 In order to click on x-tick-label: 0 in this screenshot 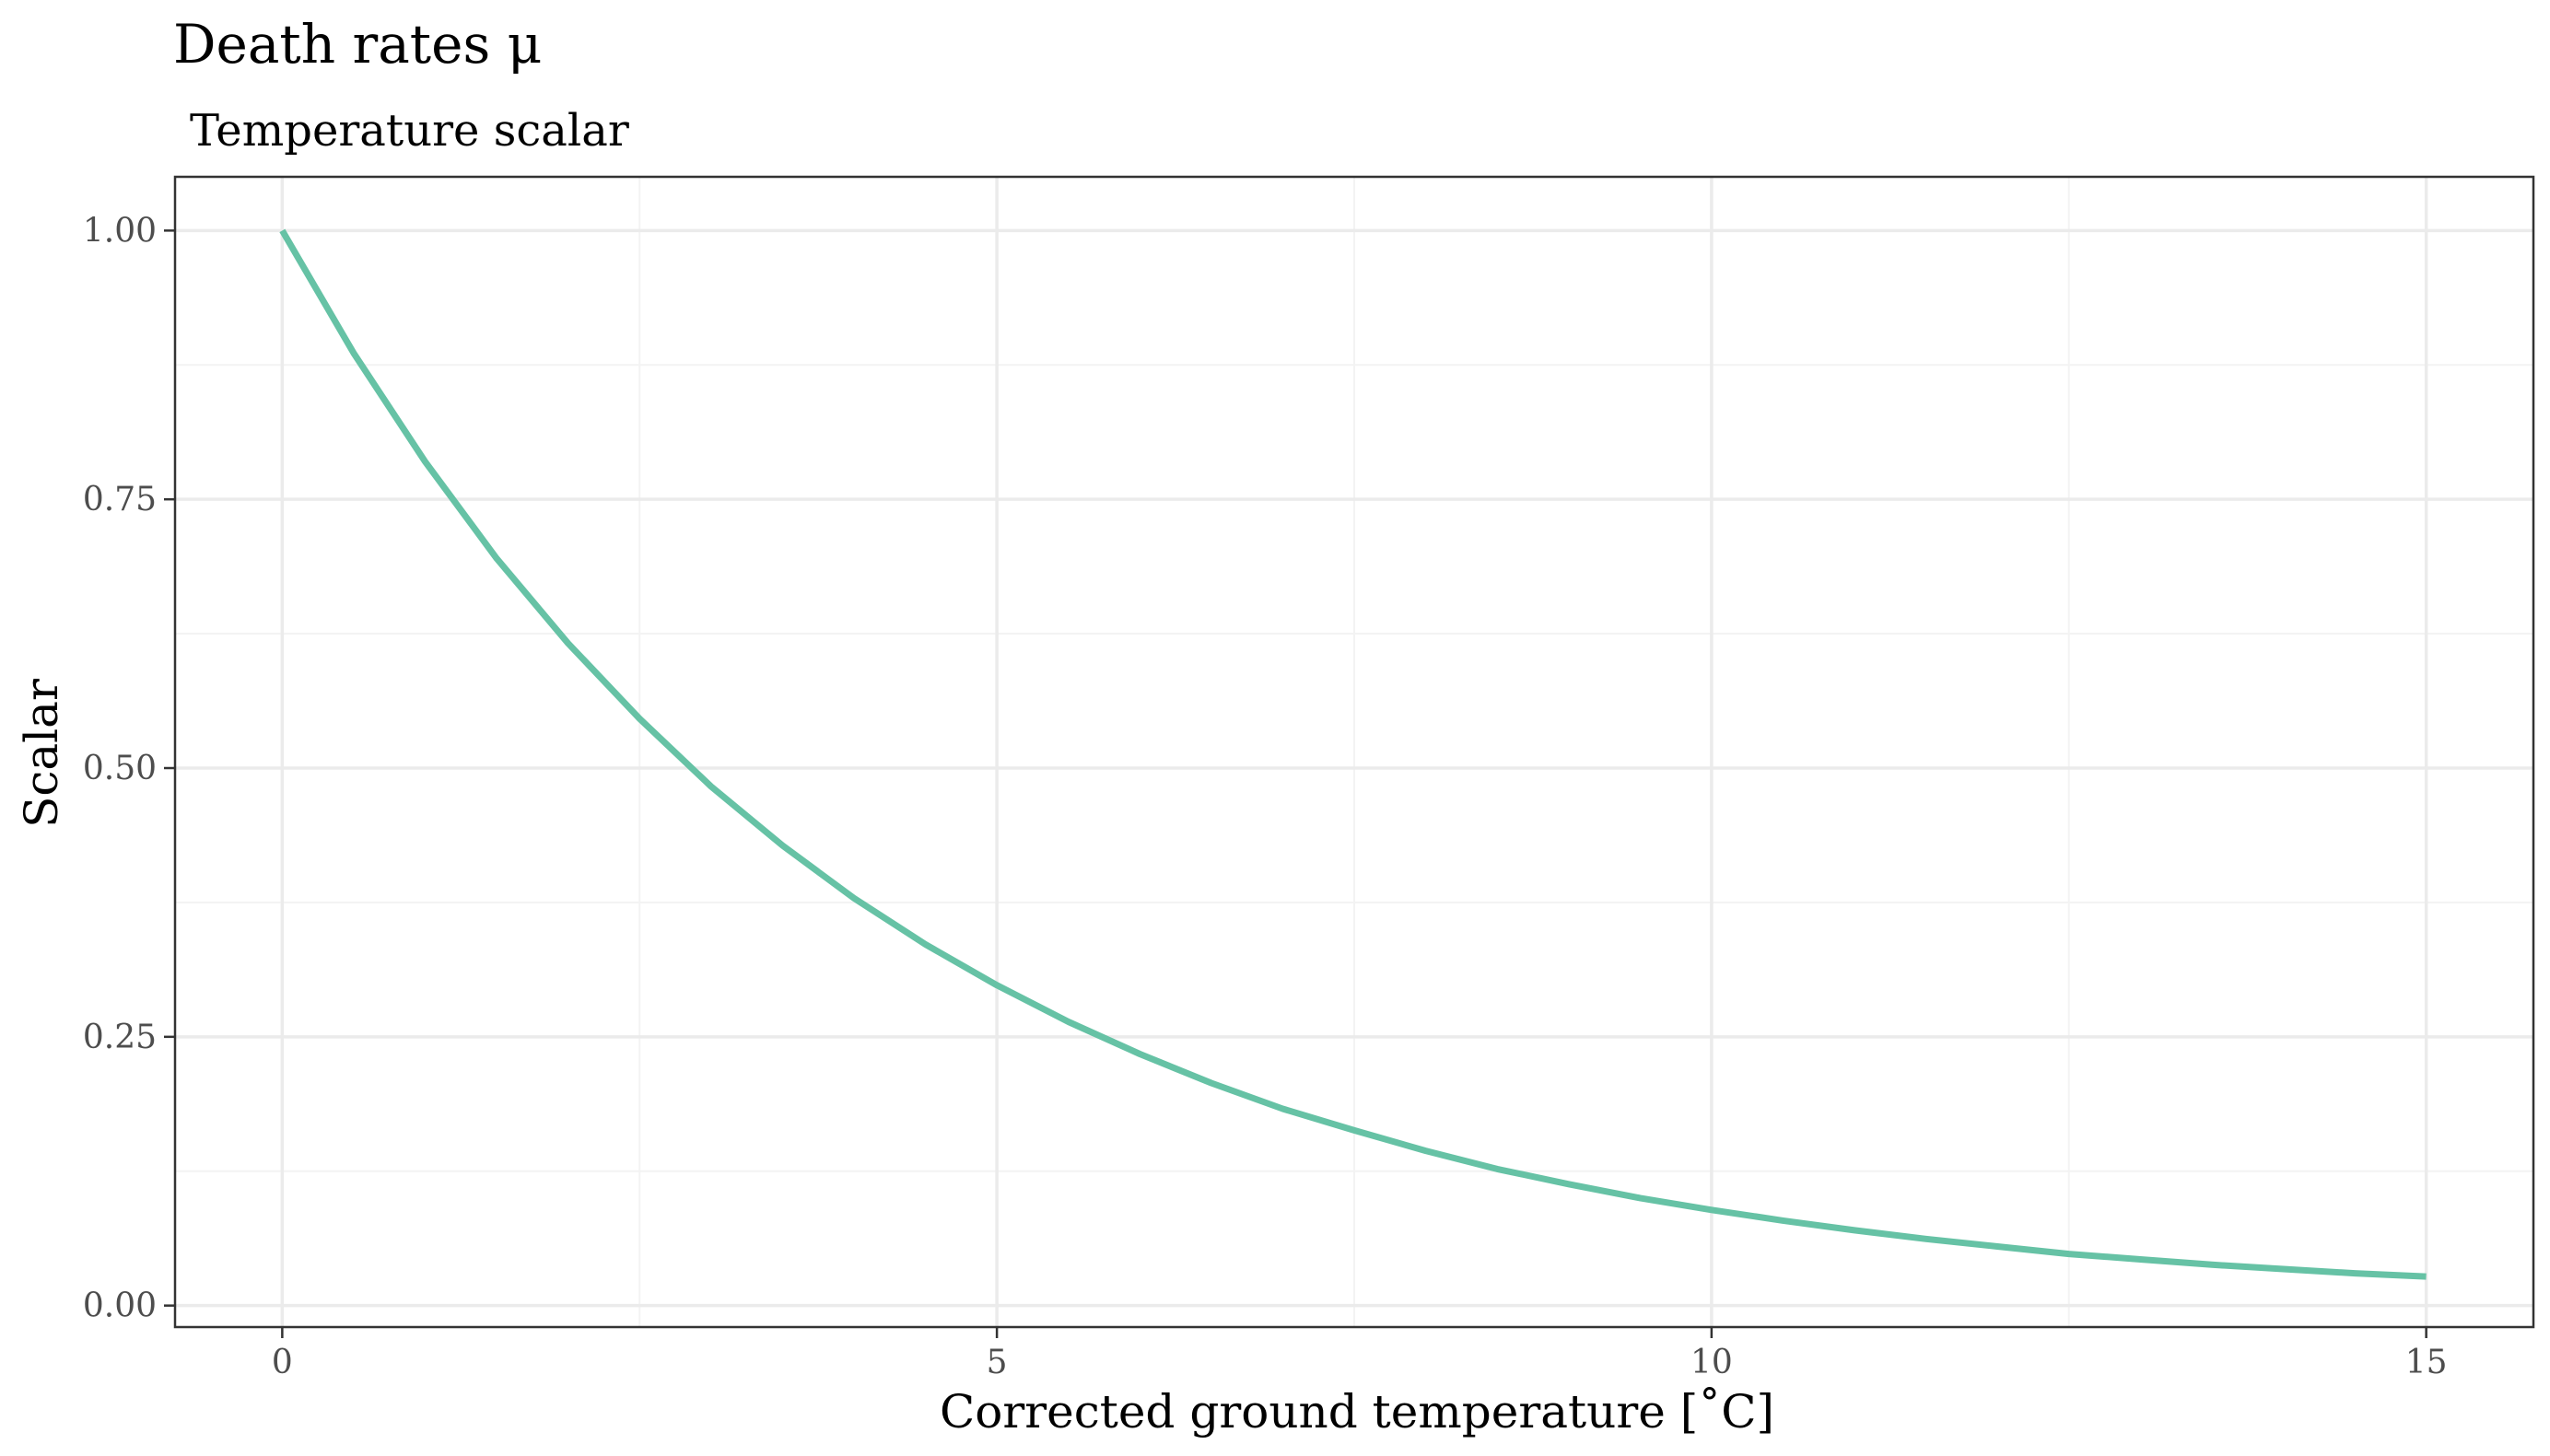, I will do `click(282, 1362)`.